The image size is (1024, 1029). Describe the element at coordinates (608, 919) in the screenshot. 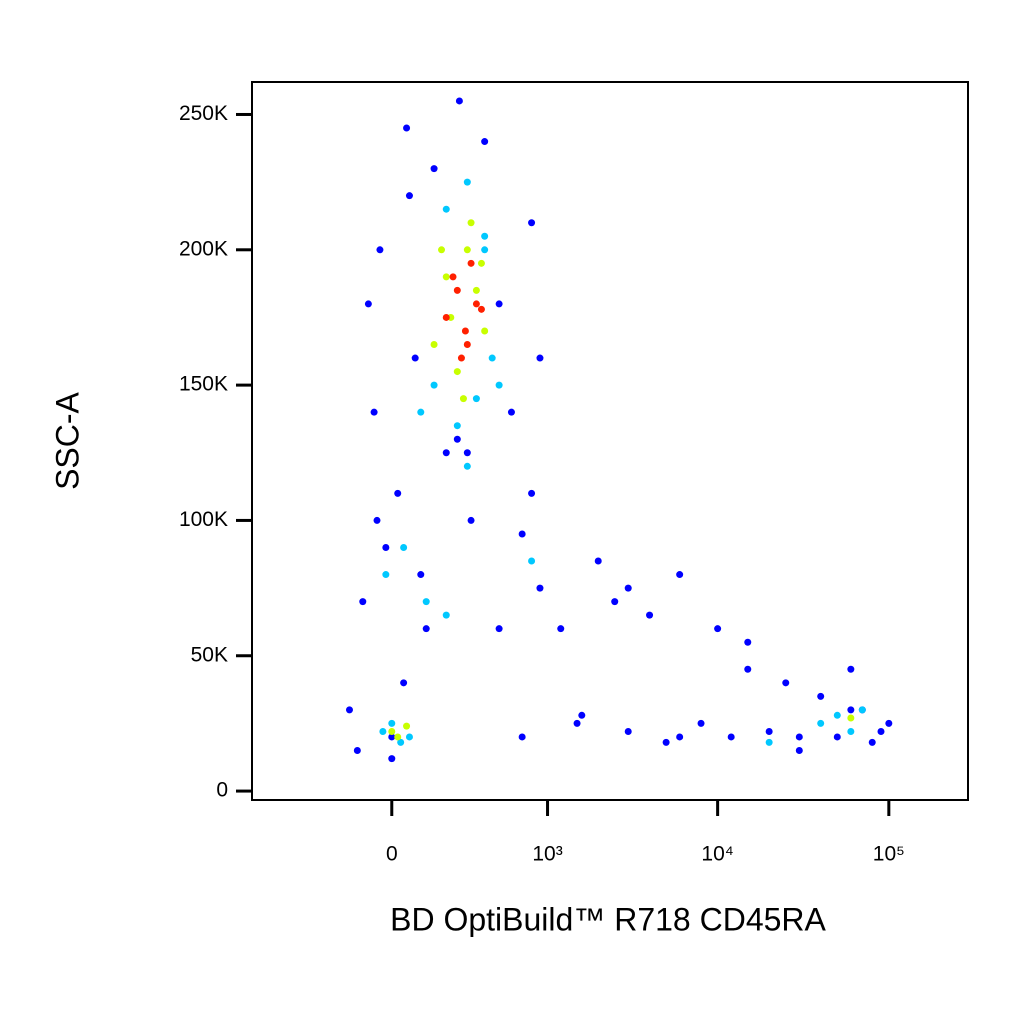

I see `x-axis-title: BD OptiBuild™ R718 CD45RA` at that location.